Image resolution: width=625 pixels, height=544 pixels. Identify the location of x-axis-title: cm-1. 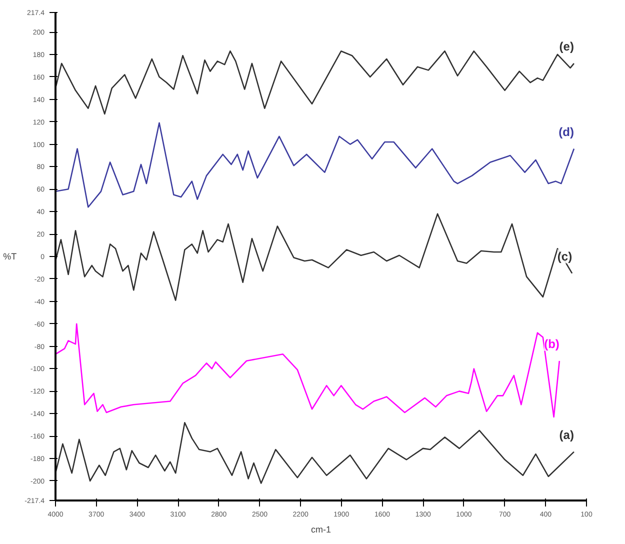
(321, 529).